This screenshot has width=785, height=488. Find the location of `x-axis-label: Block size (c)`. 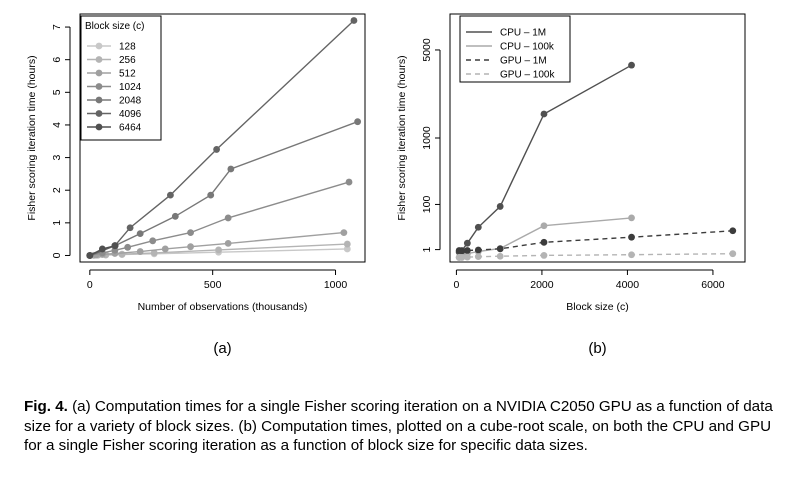

x-axis-label: Block size (c) is located at coordinates (597, 307).